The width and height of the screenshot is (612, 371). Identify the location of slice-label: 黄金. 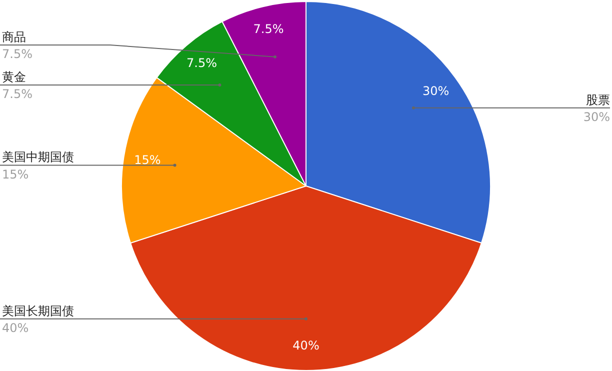
(14, 77).